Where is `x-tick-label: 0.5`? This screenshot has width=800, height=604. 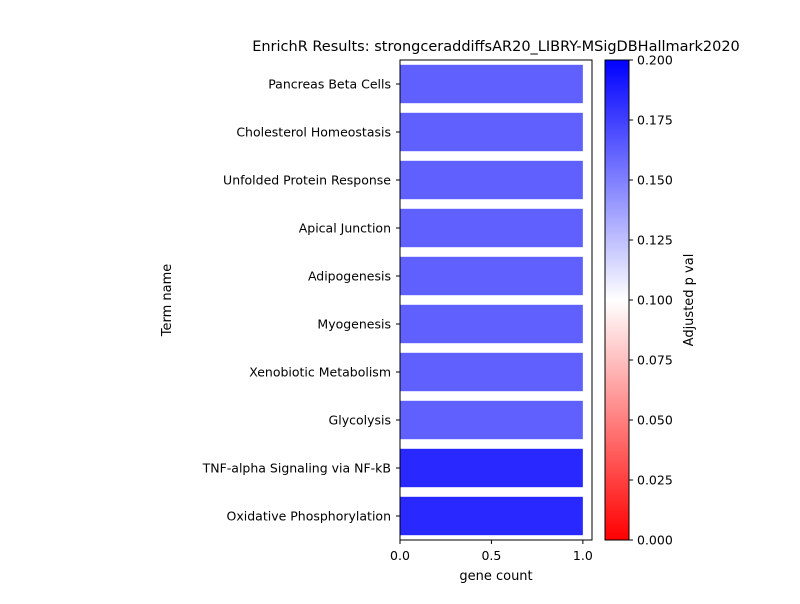
x-tick-label: 0.5 is located at coordinates (491, 555).